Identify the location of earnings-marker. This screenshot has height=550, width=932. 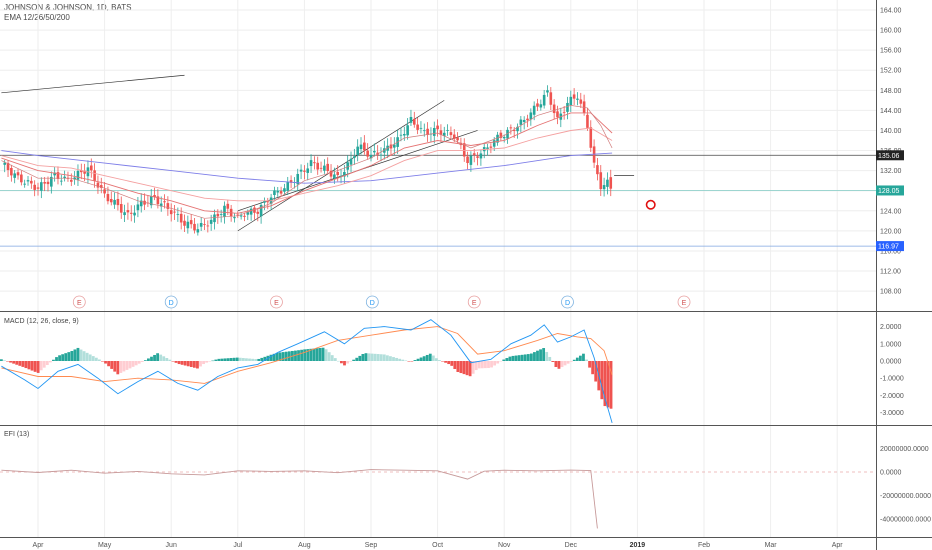
(684, 302).